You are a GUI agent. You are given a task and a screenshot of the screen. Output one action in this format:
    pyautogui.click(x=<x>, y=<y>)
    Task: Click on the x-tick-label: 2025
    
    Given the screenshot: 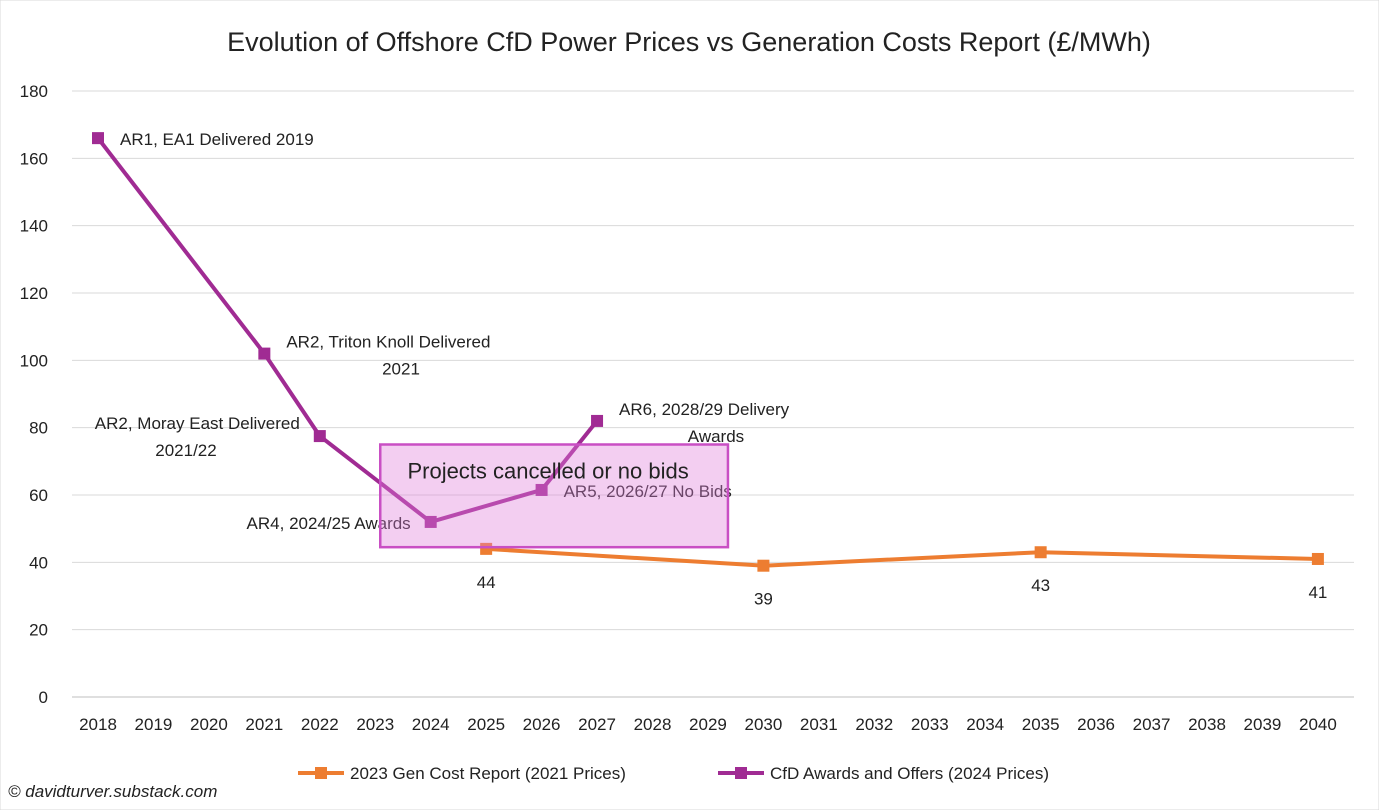 What is the action you would take?
    pyautogui.click(x=486, y=724)
    